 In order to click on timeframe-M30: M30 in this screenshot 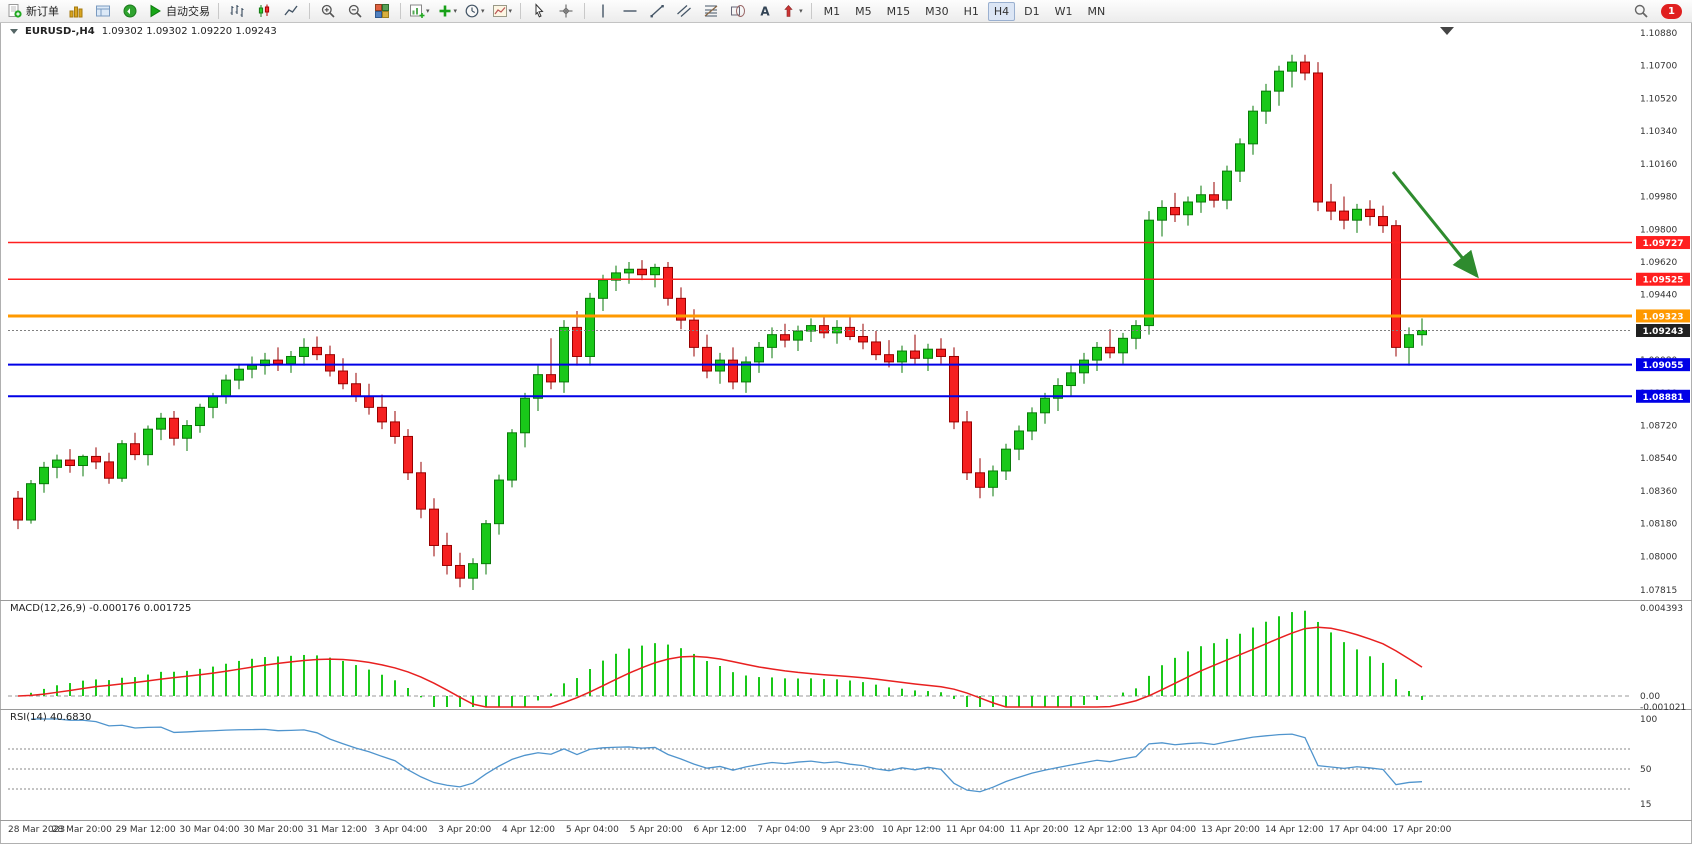, I will do `click(937, 11)`.